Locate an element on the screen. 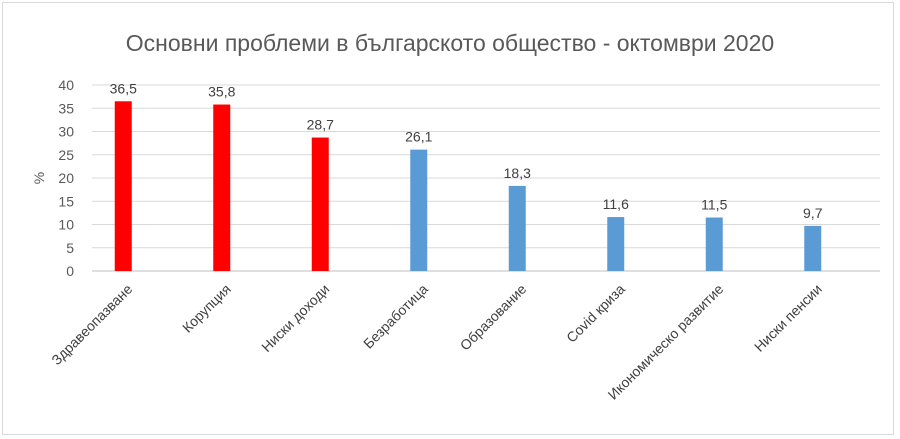 Image resolution: width=900 pixels, height=439 pixels. data-label: 28,7 is located at coordinates (320, 125).